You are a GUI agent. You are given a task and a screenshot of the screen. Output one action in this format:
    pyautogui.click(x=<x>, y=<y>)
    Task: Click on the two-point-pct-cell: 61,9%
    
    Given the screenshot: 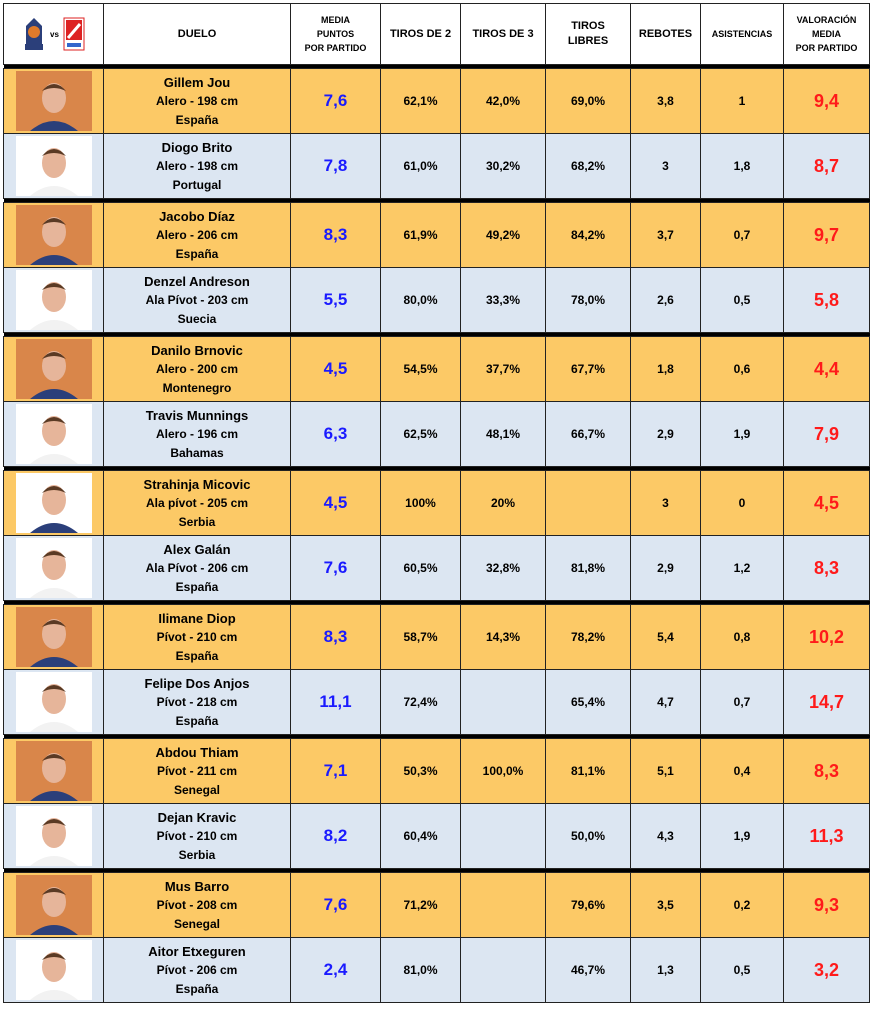 What is the action you would take?
    pyautogui.click(x=420, y=235)
    